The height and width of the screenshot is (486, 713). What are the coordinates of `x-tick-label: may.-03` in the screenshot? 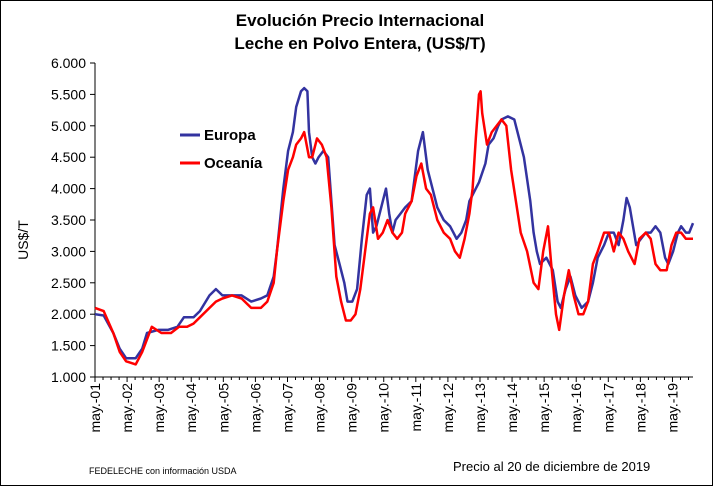 It's located at (159, 408).